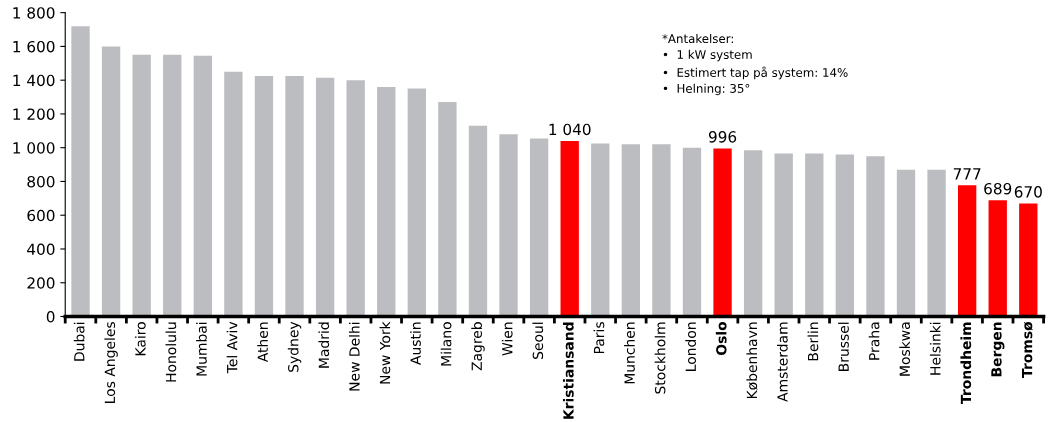 The image size is (1052, 422). Describe the element at coordinates (967, 174) in the screenshot. I see `data-label: 777` at that location.